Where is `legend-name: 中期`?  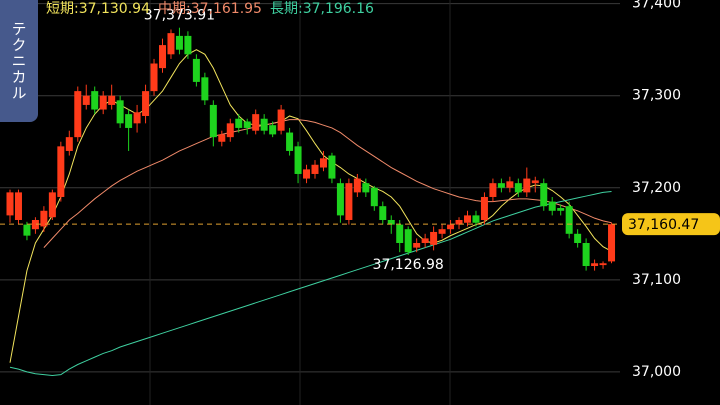
legend-name: 中期 is located at coordinates (172, 9).